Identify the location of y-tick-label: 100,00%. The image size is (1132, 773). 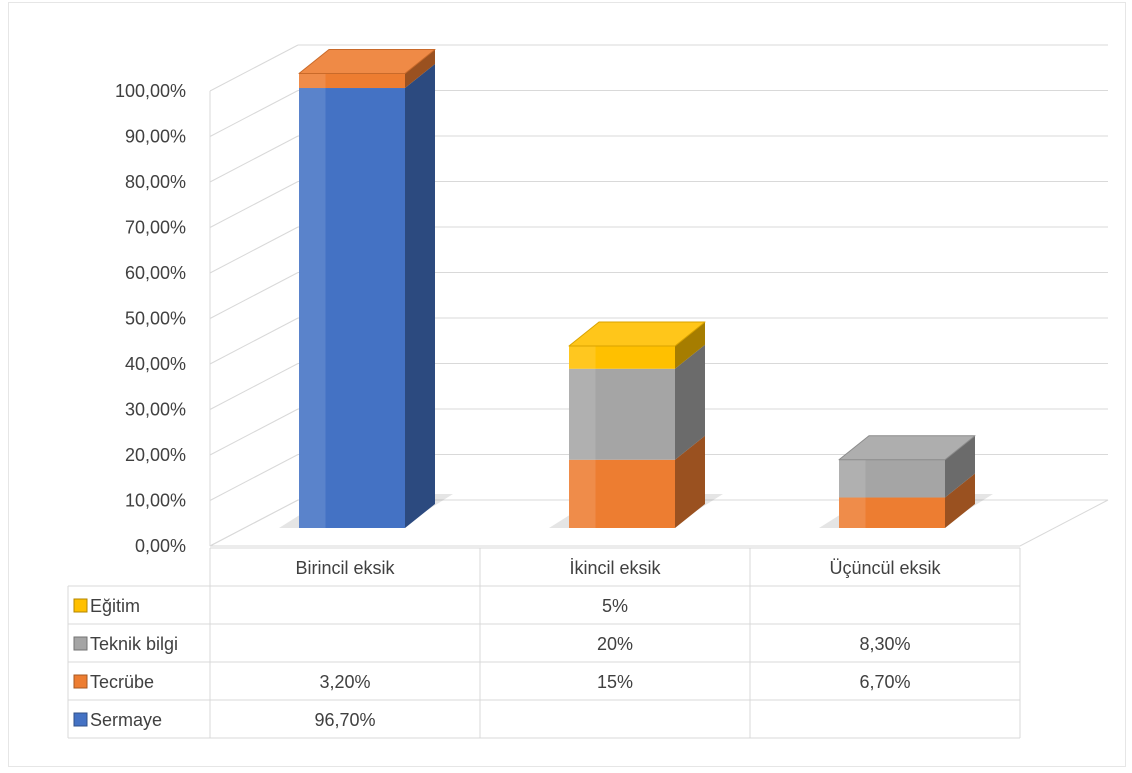
(150, 91).